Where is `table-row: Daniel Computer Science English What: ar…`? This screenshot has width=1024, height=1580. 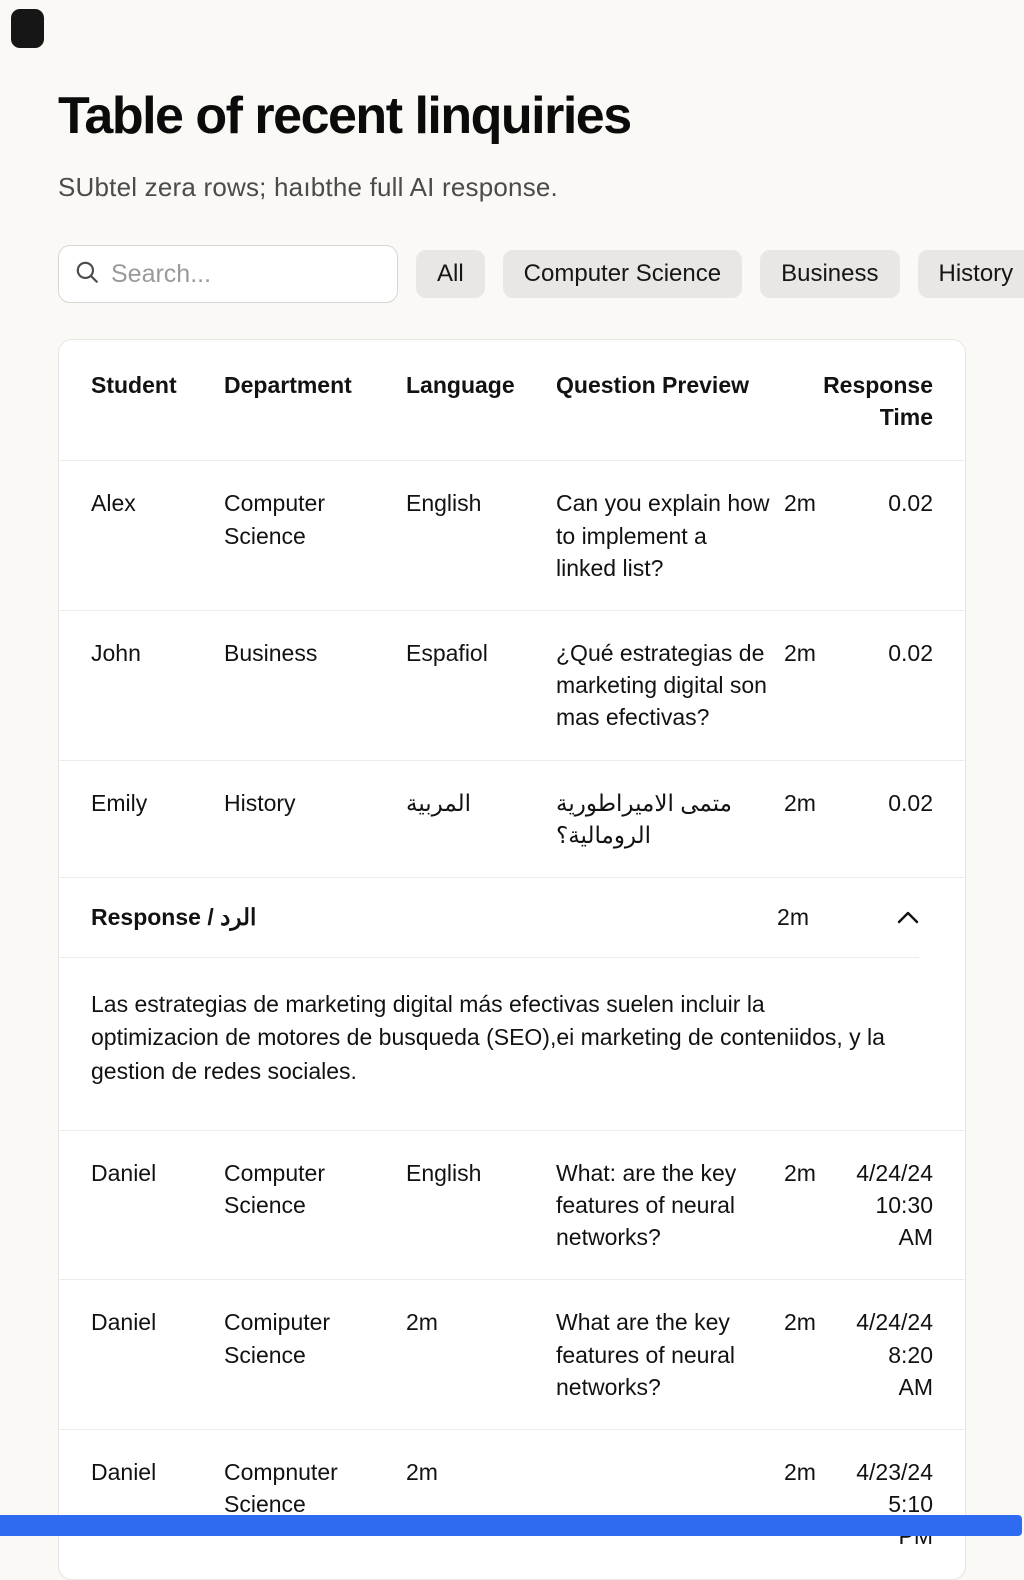
table-row: Daniel Computer Science English What: ar… is located at coordinates (512, 1205).